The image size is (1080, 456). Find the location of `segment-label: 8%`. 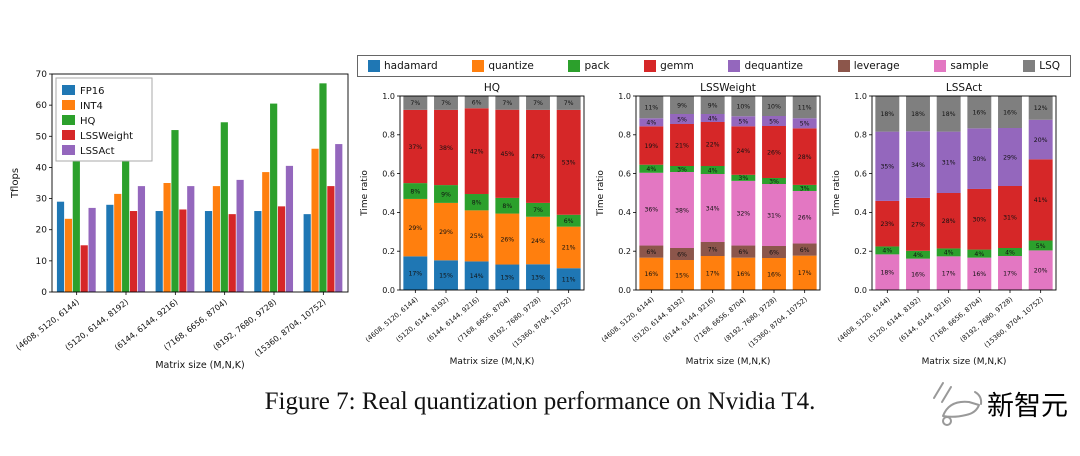

segment-label: 8% is located at coordinates (415, 191).